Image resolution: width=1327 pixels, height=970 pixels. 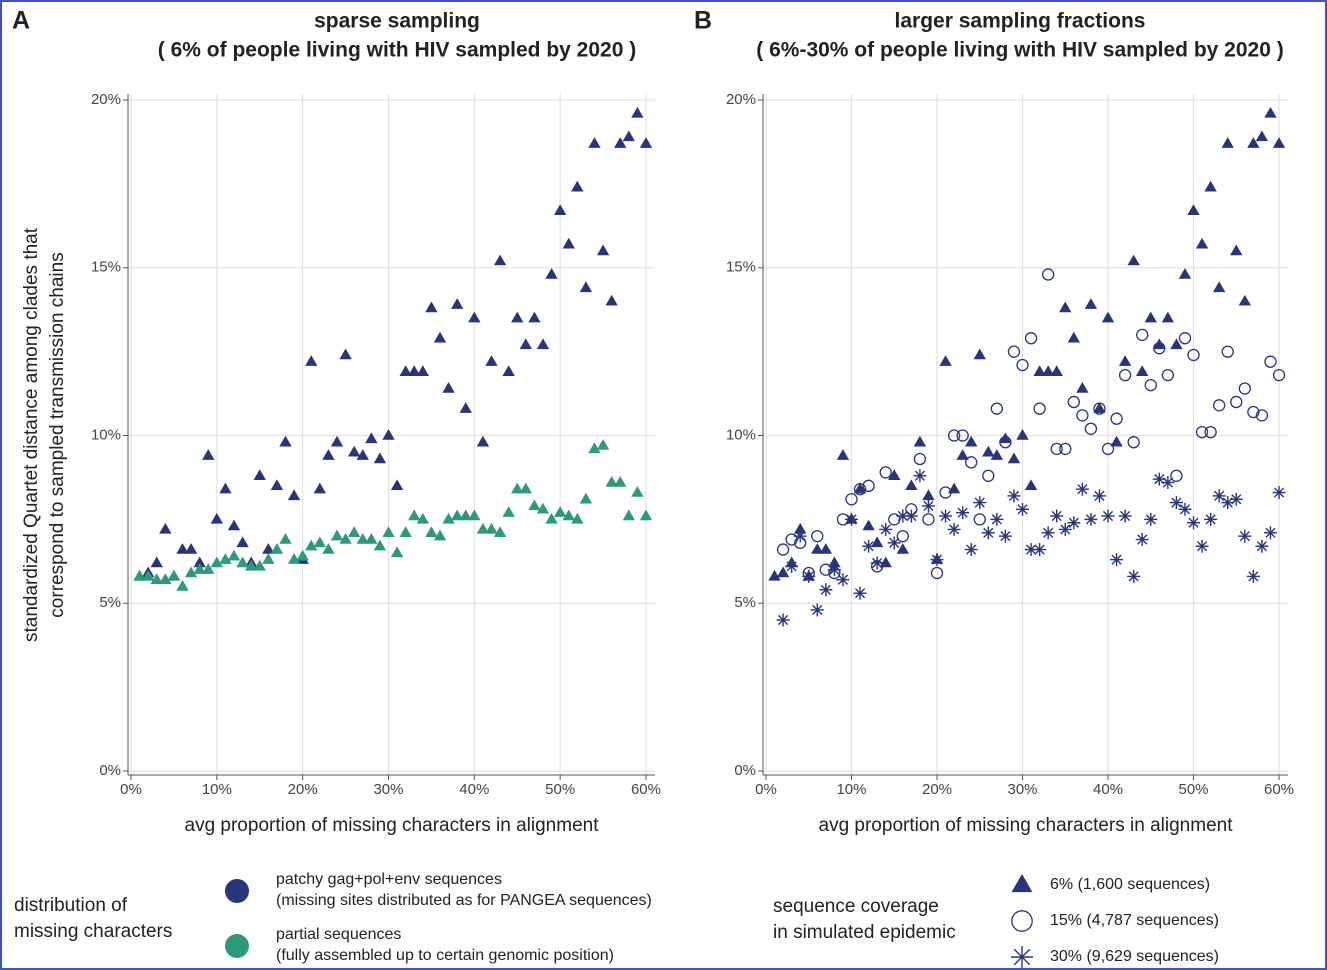 I want to click on legend-title: sequence coverage, so click(x=856, y=906).